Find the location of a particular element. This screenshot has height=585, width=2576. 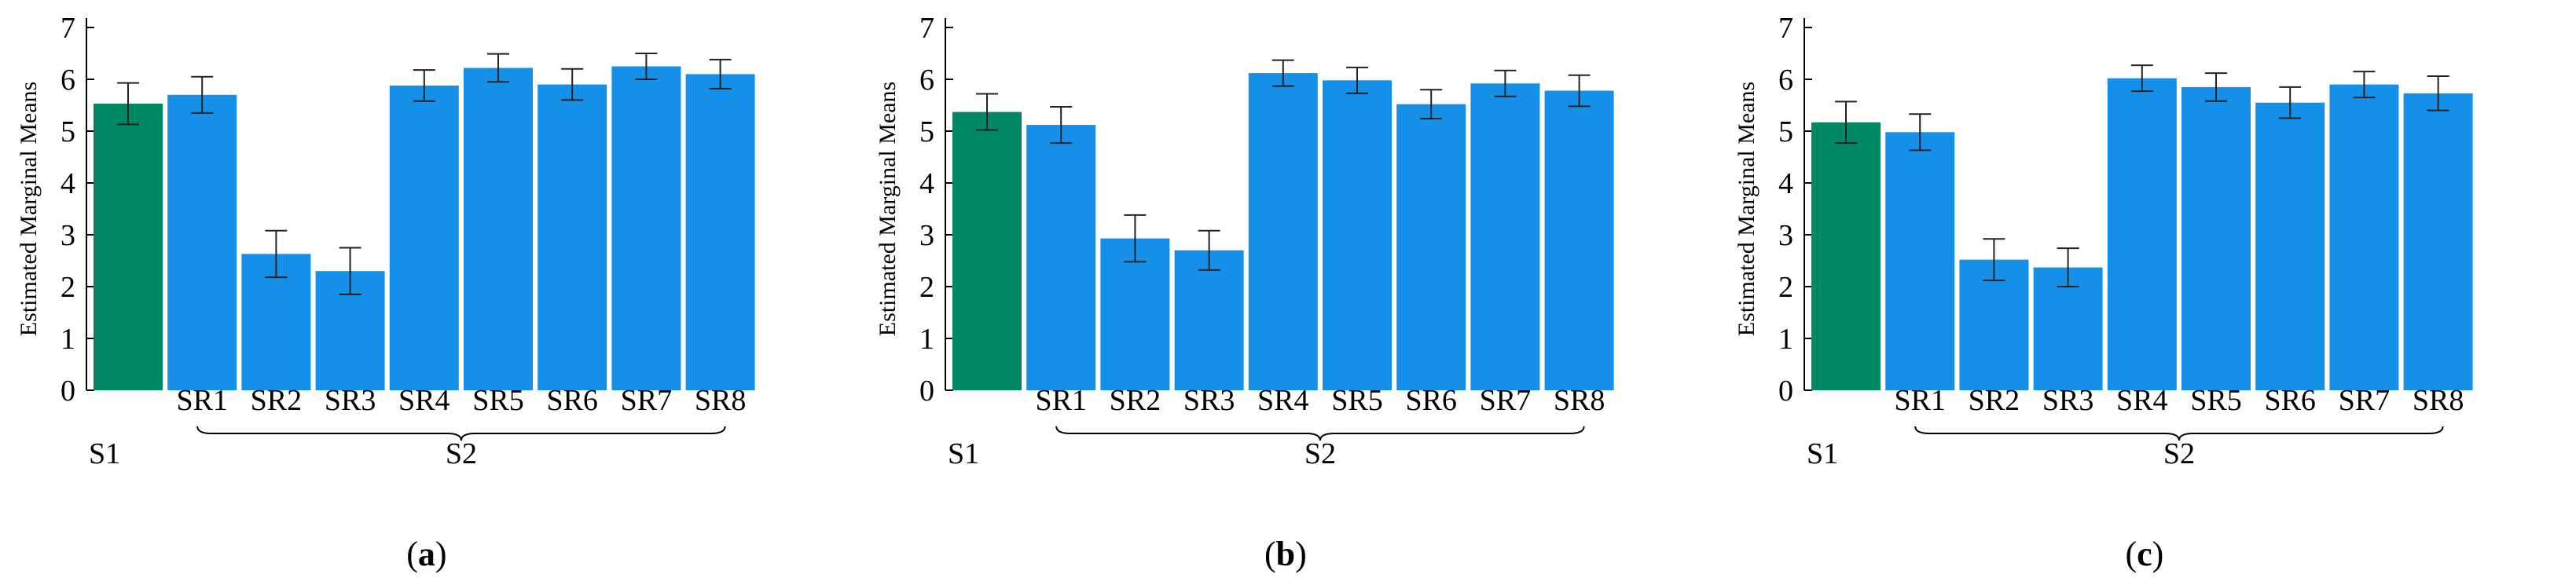

panel-letter: a is located at coordinates (427, 554).